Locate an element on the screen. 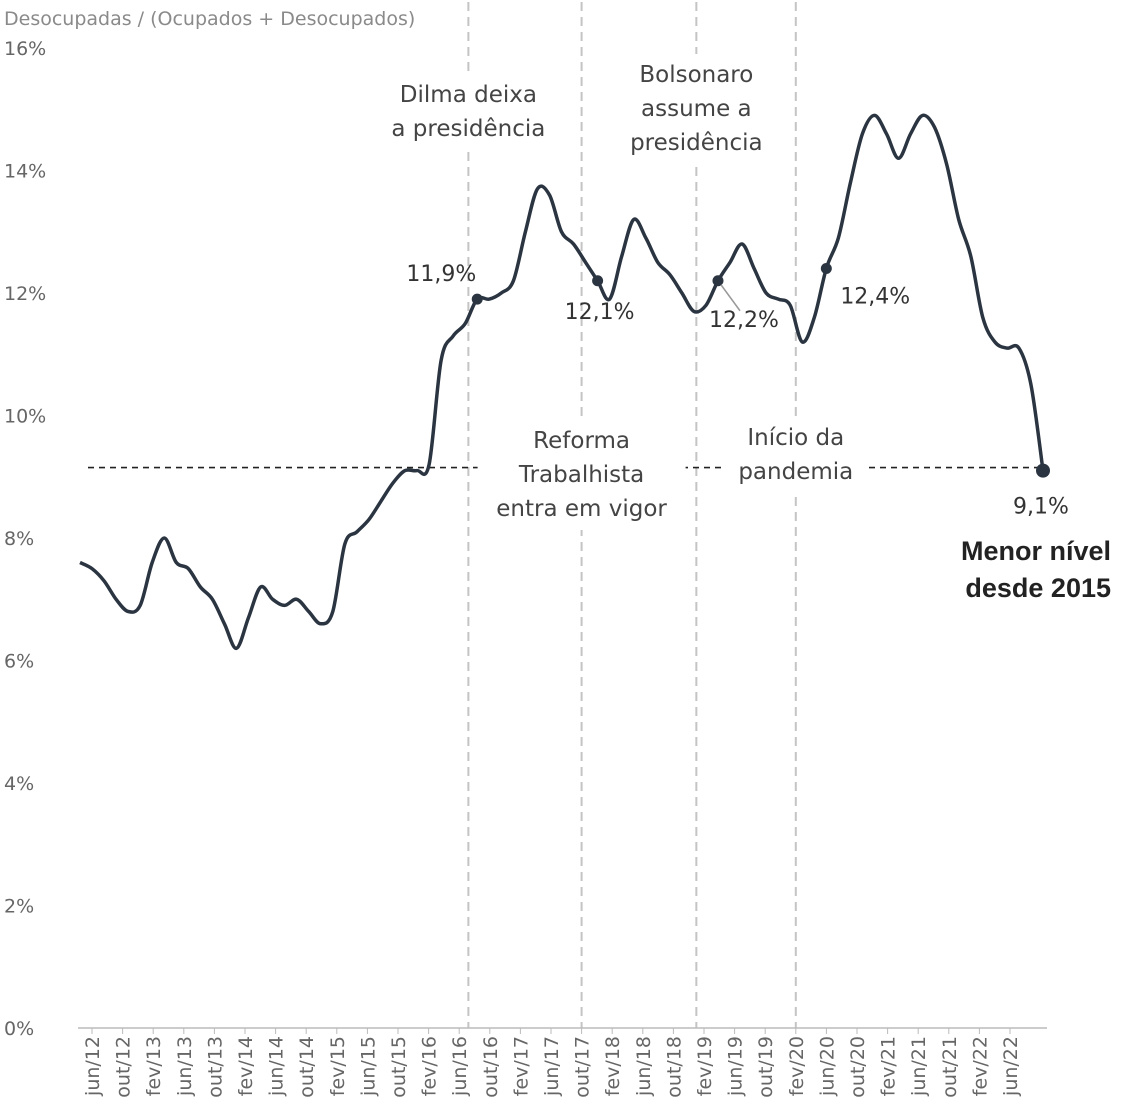 This screenshot has width=1128, height=1117. x-tick-label: fev/17 is located at coordinates (521, 1066).